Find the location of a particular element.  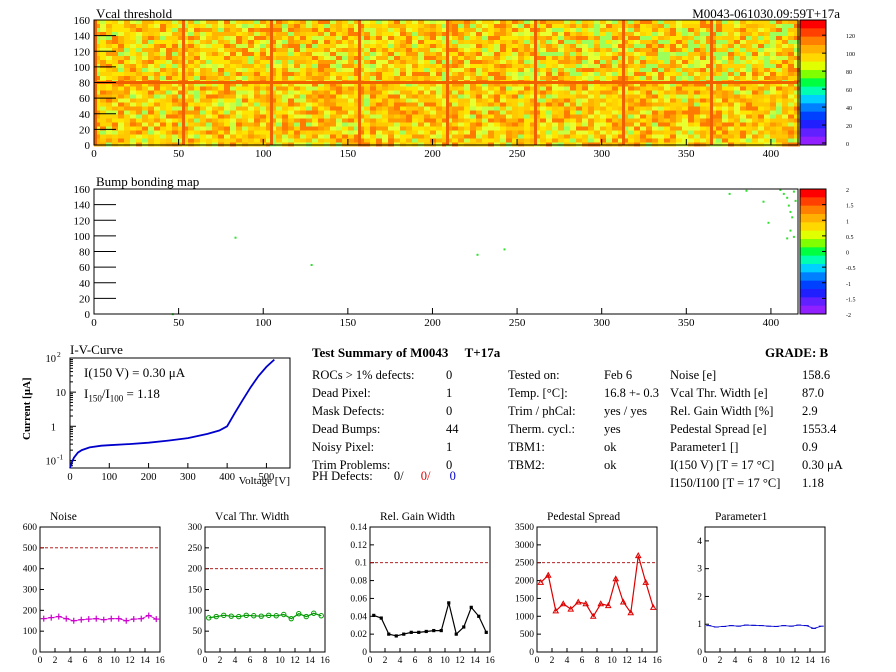

summary-row-value: yes / yes is located at coordinates (626, 410).